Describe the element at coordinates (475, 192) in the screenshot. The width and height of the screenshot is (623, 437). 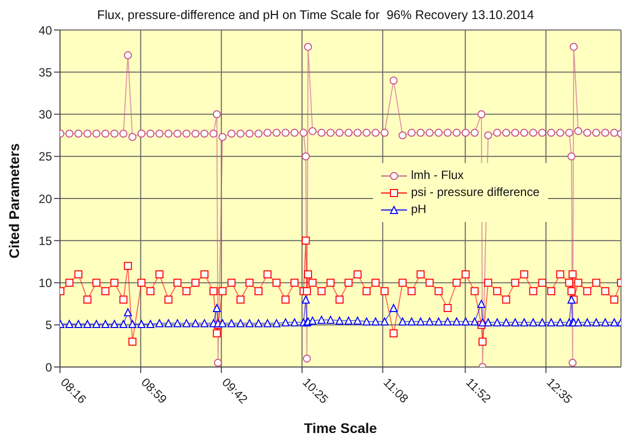
I see `legend-label: psi - pressure difference` at that location.